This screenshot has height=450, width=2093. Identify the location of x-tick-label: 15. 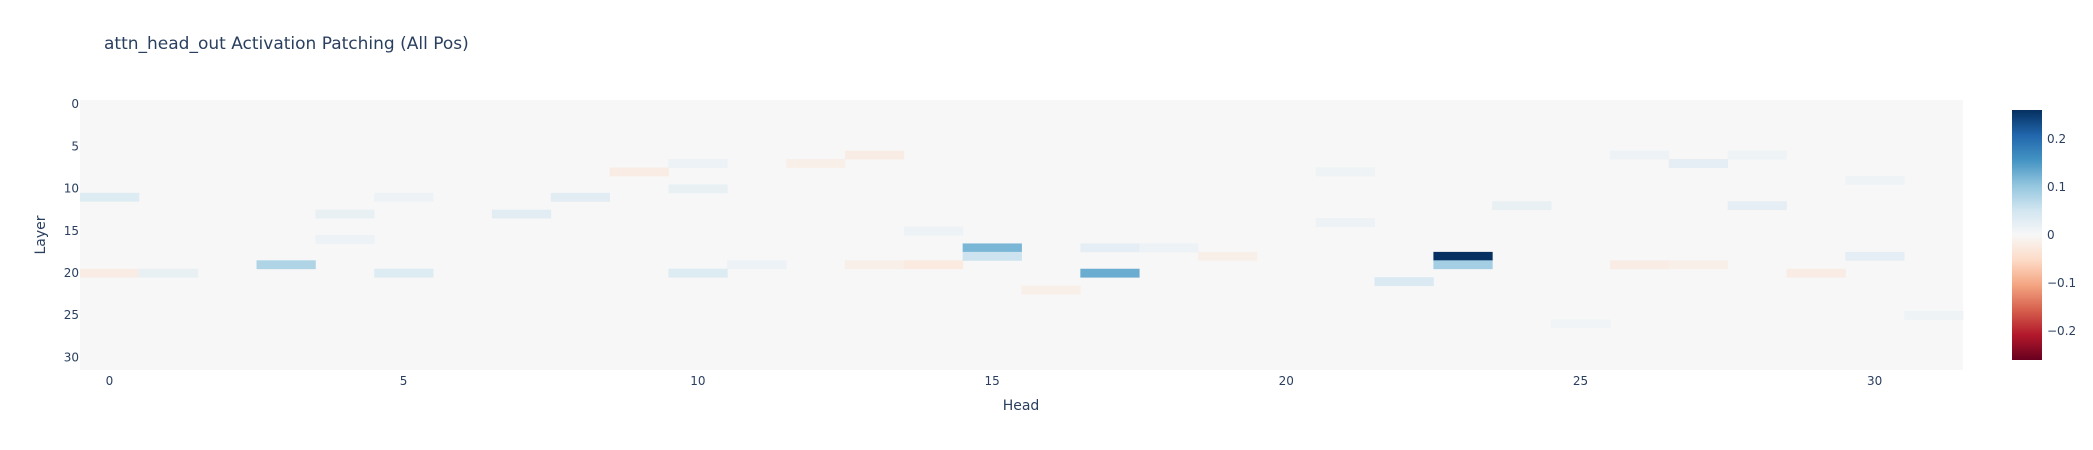
(991, 381).